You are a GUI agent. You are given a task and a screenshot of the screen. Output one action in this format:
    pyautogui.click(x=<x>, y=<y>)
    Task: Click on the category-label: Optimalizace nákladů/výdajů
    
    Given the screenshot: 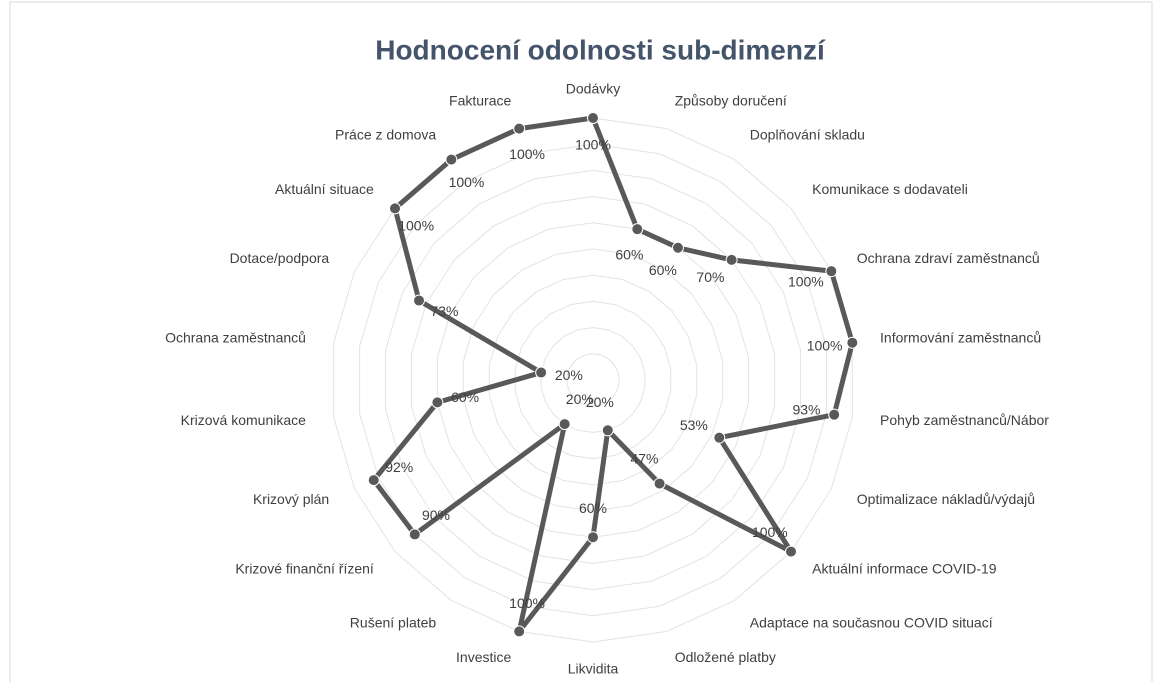 What is the action you would take?
    pyautogui.click(x=946, y=499)
    